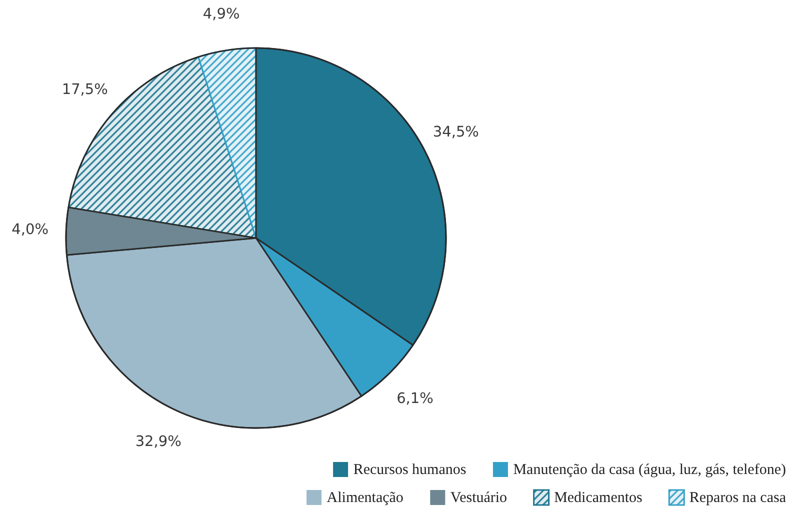 The width and height of the screenshot is (788, 509). Describe the element at coordinates (455, 132) in the screenshot. I see `data-label: 34,5%` at that location.